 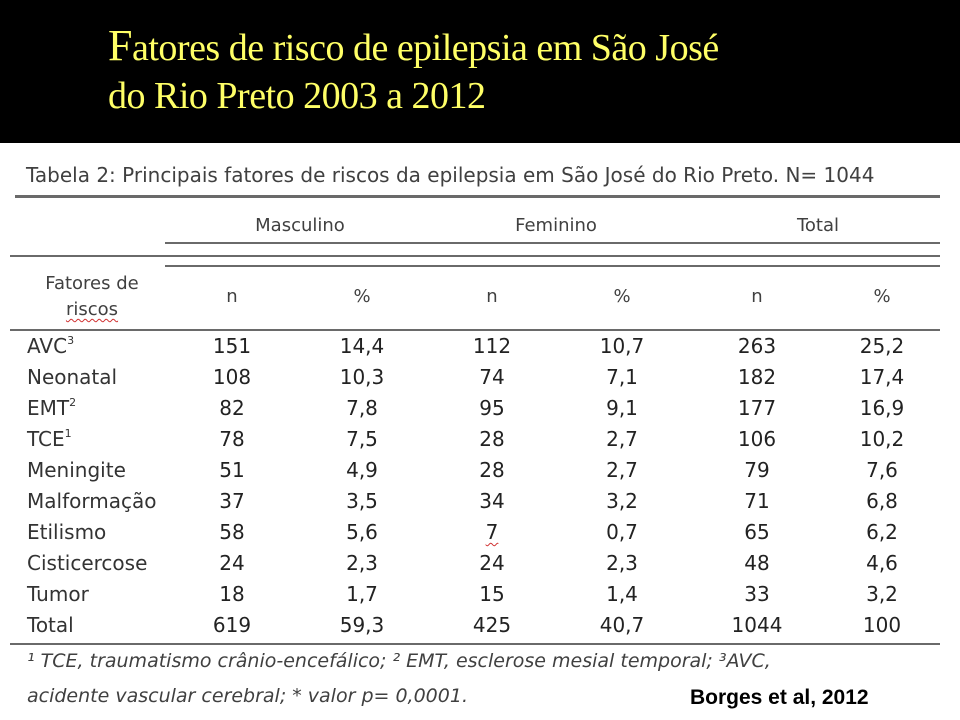 I want to click on factor-label: Neonatal, so click(x=72, y=377).